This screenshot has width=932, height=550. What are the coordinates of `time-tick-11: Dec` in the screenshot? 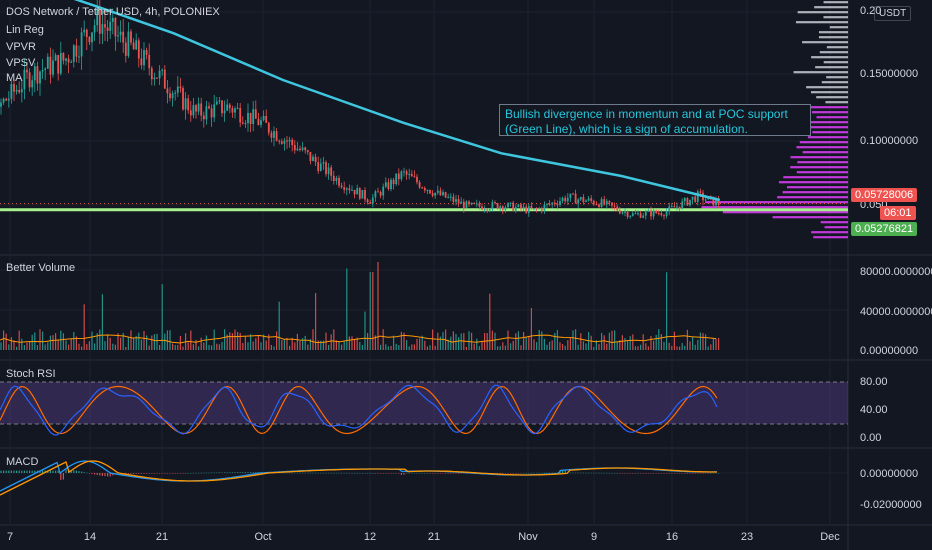 It's located at (830, 537).